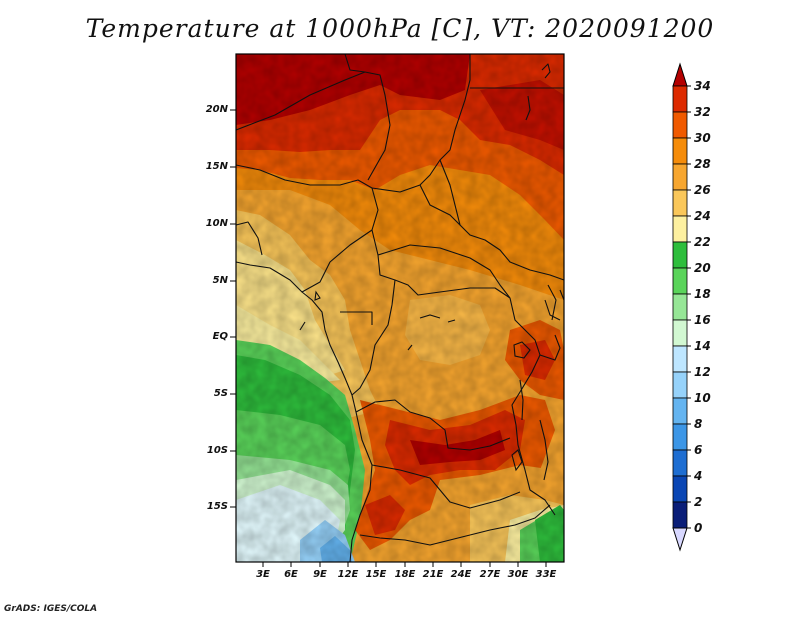  I want to click on colorbar-arrow-max, so click(680, 74).